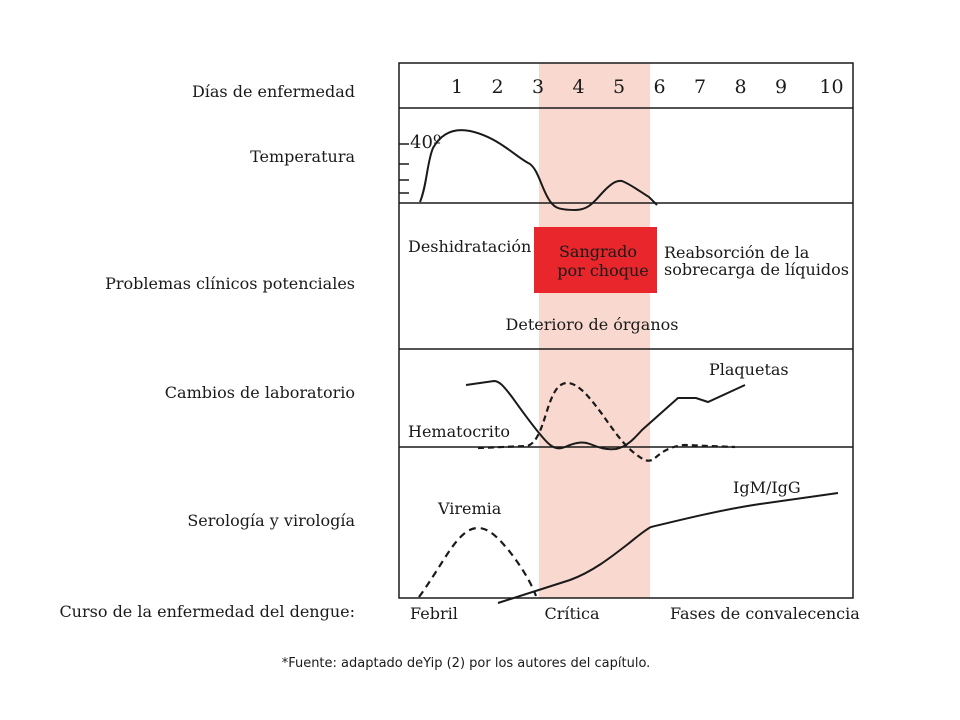 The width and height of the screenshot is (960, 720). Describe the element at coordinates (592, 324) in the screenshot. I see `organ-deterioration-label: Deterioro de órganos` at that location.